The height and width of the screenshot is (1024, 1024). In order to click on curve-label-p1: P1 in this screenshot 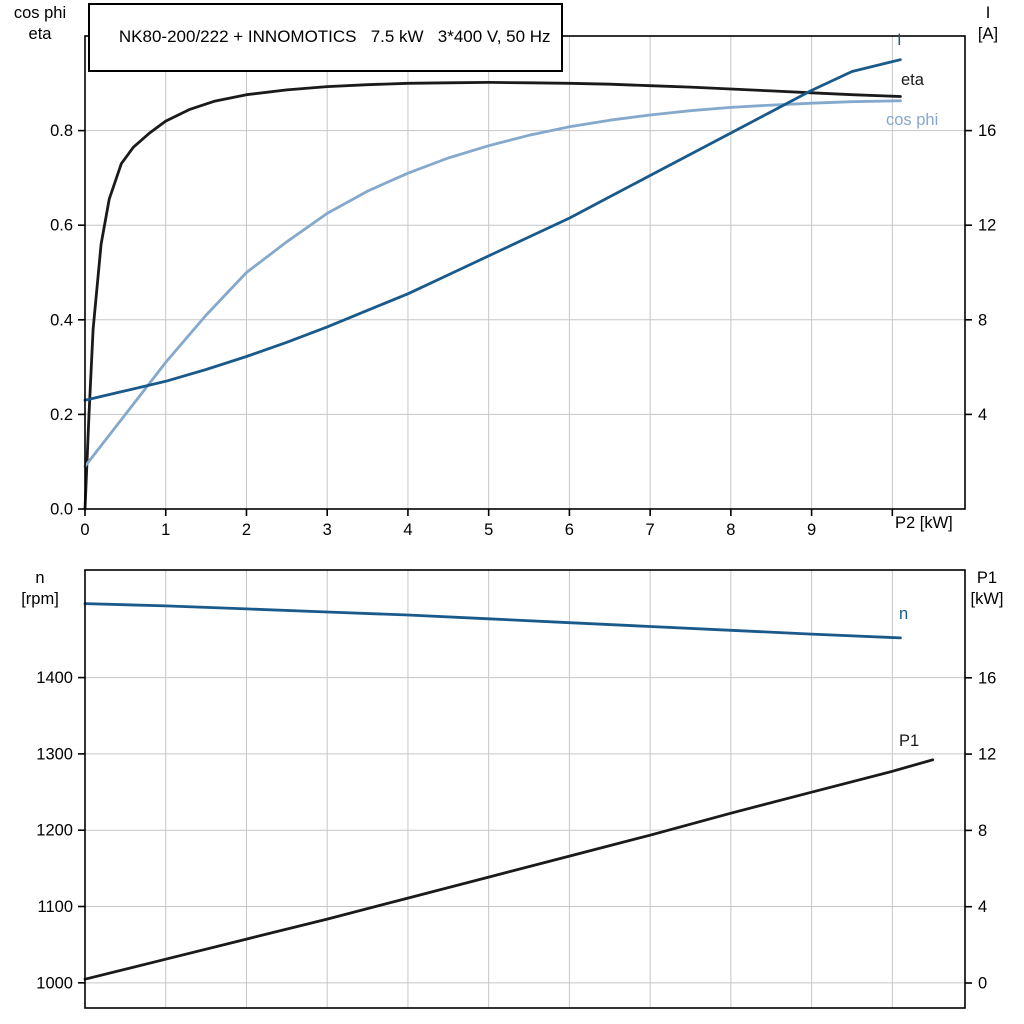, I will do `click(909, 741)`.